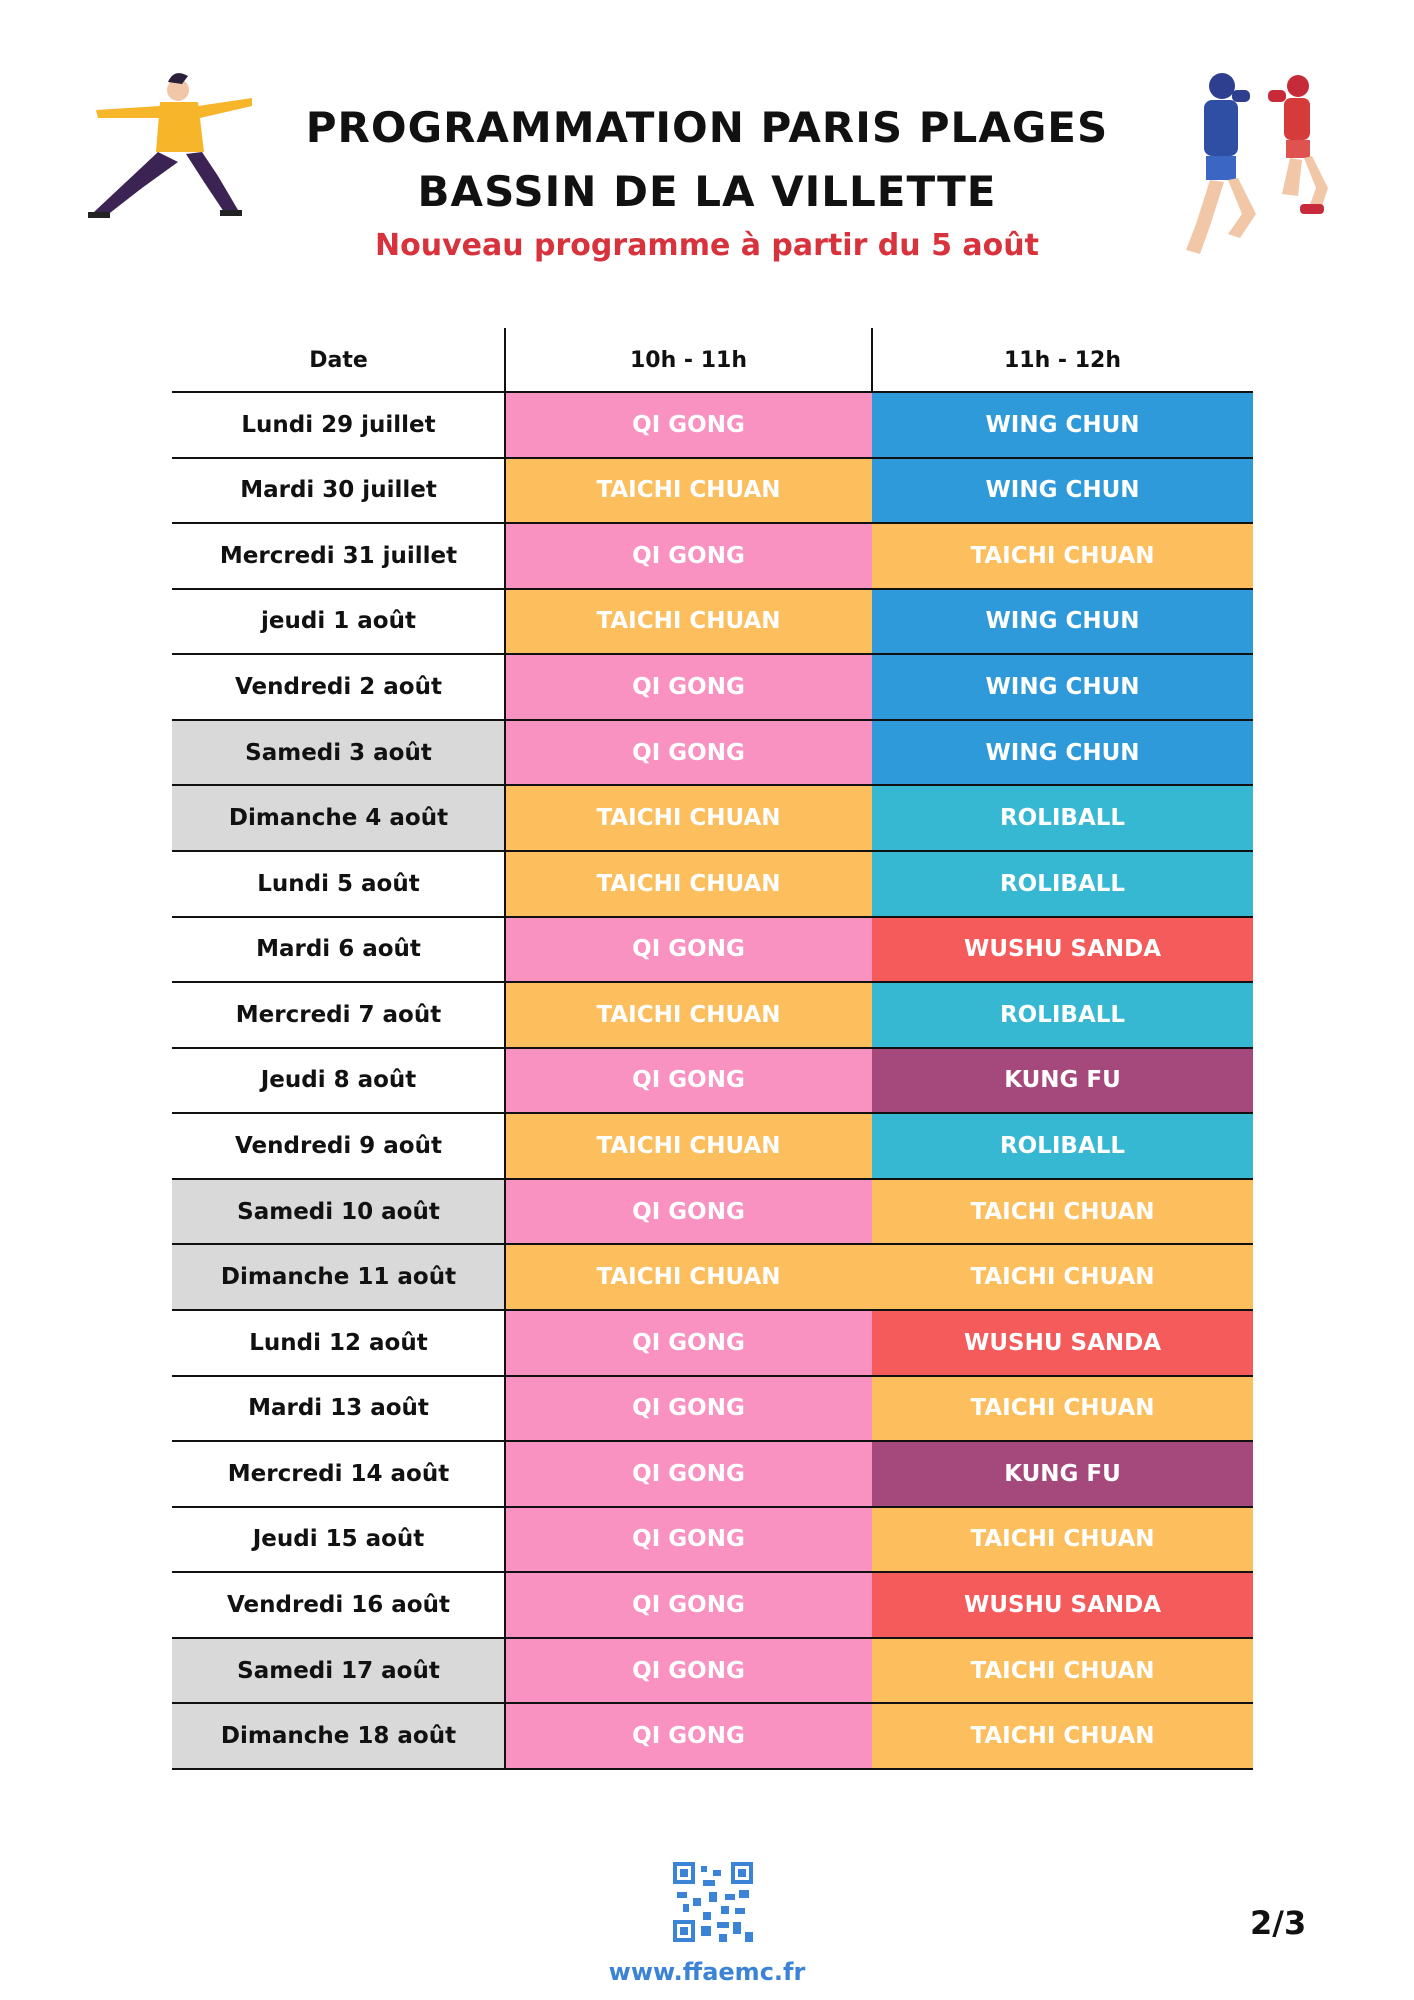 The image size is (1414, 2000). What do you see at coordinates (338, 1015) in the screenshot?
I see `date-cell: Mercredi 7 août` at bounding box center [338, 1015].